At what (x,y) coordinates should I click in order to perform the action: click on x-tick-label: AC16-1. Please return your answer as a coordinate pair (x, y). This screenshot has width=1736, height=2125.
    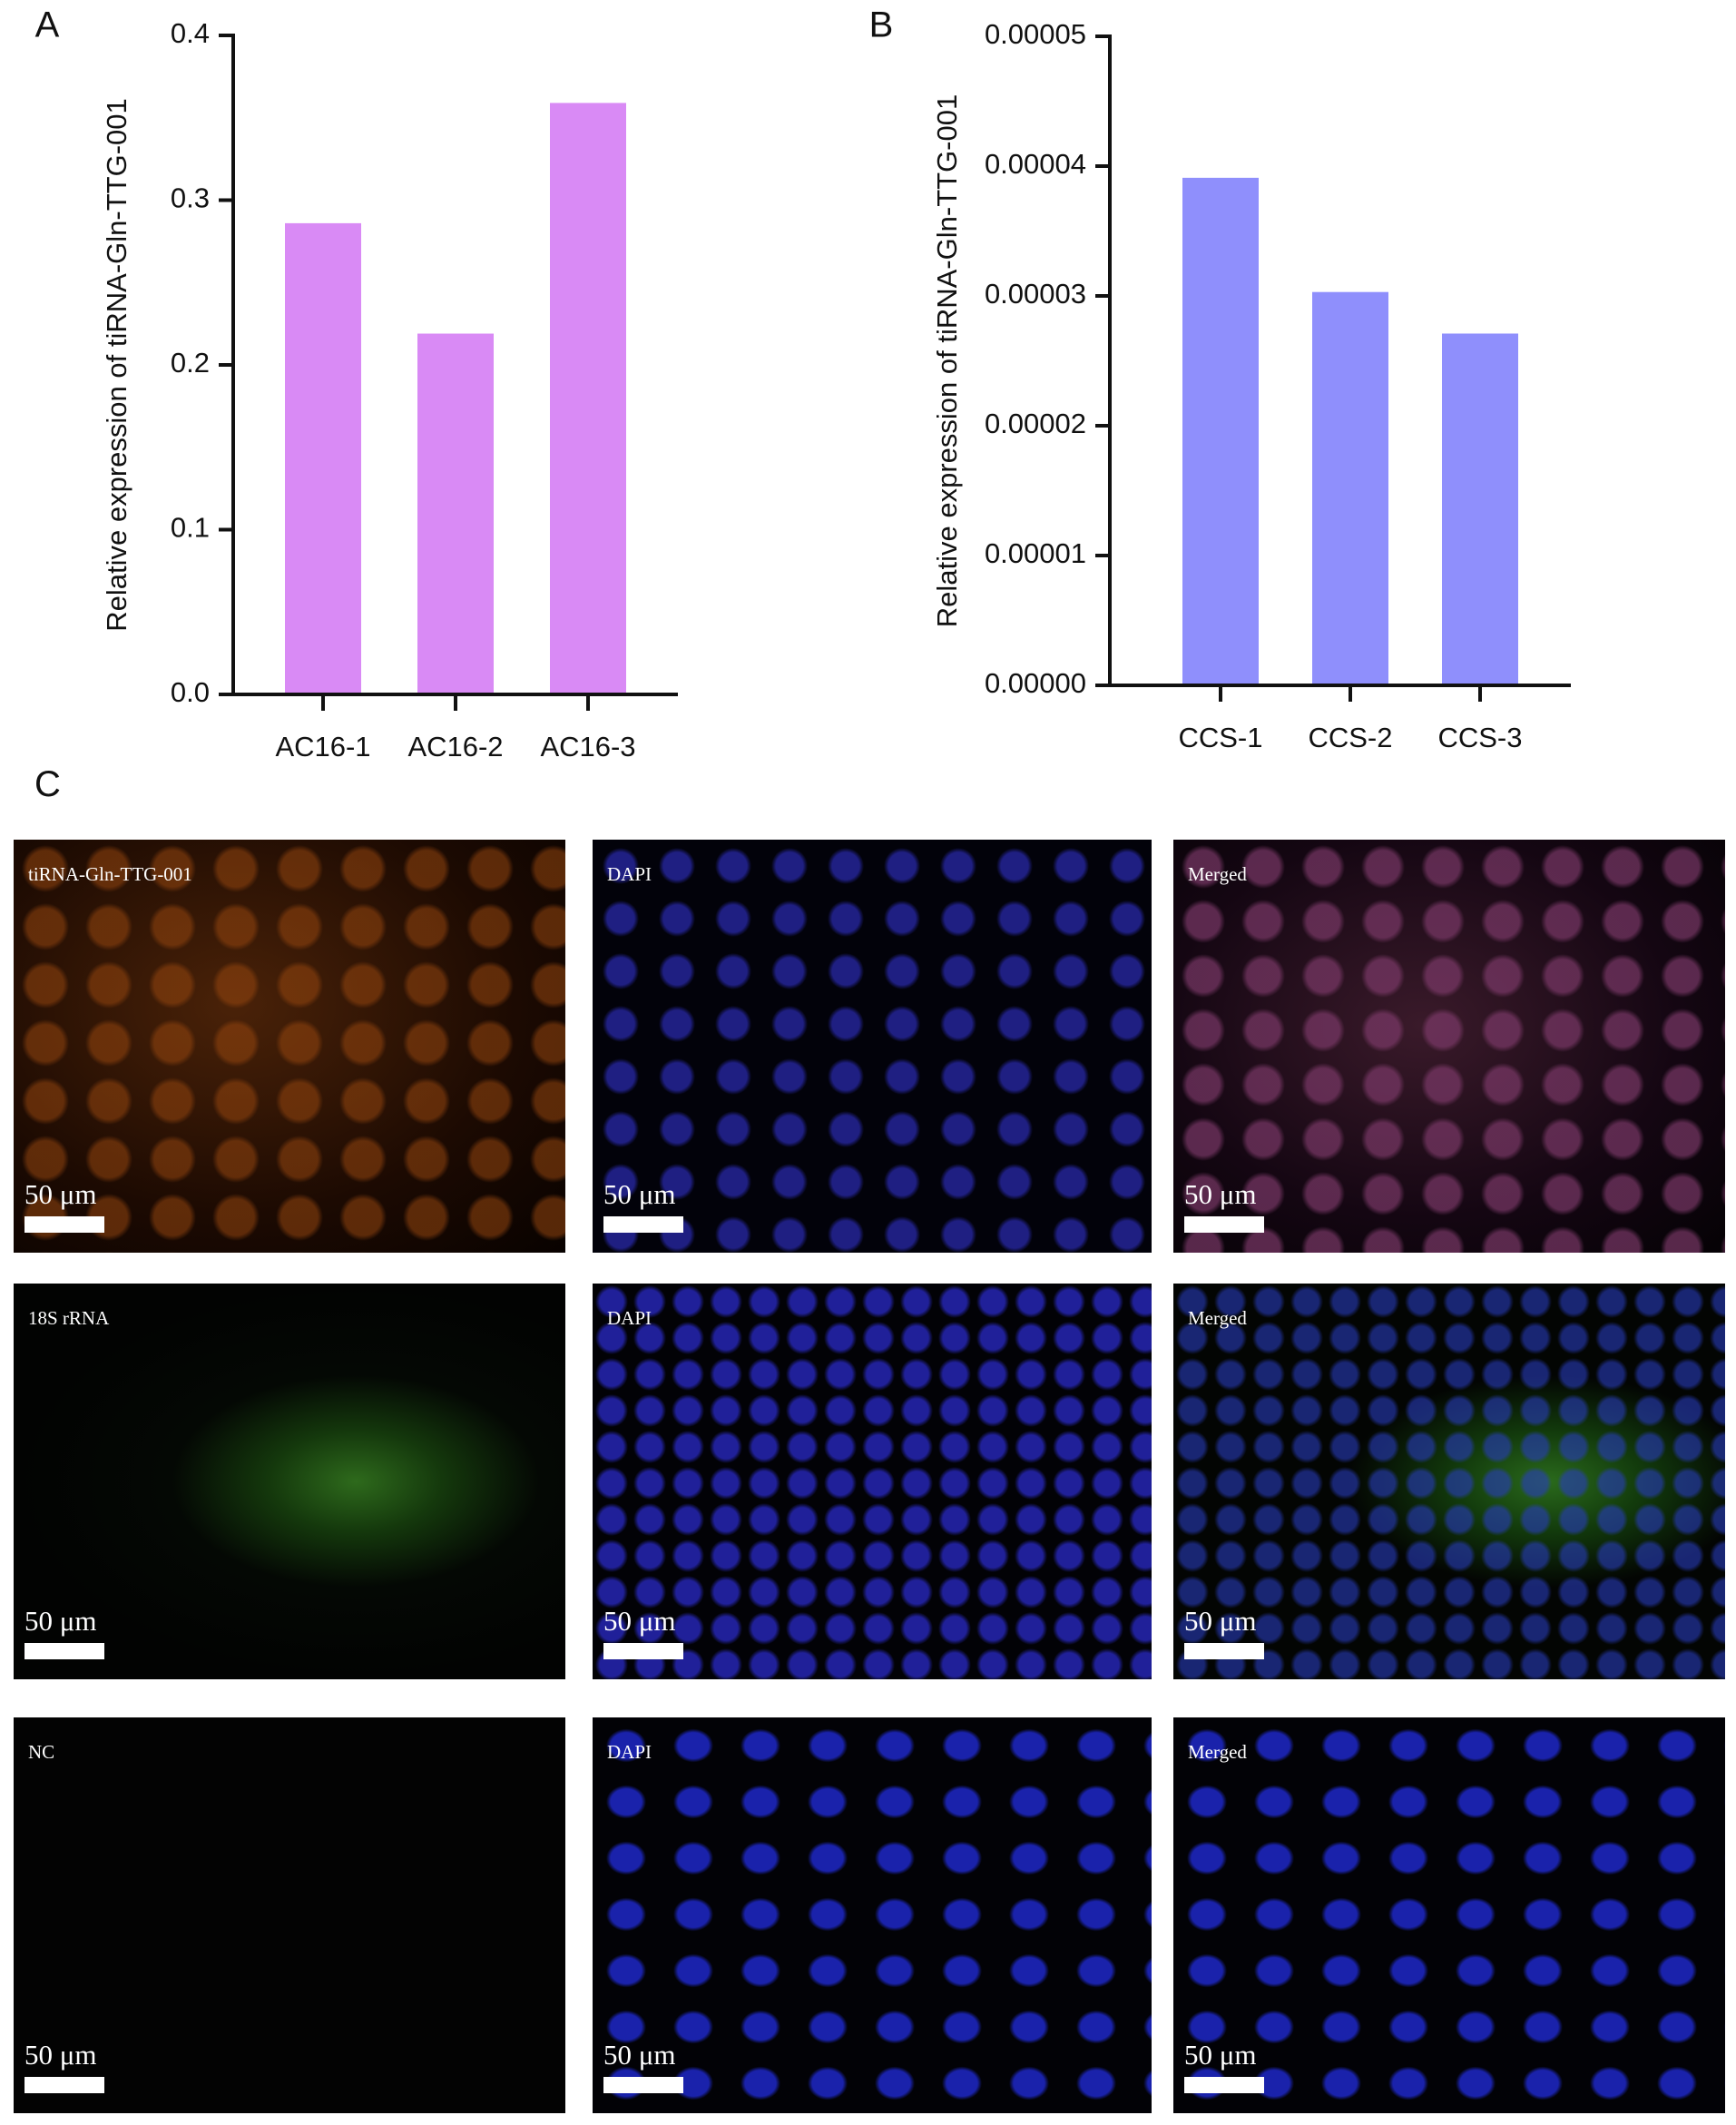
    Looking at the image, I should click on (322, 746).